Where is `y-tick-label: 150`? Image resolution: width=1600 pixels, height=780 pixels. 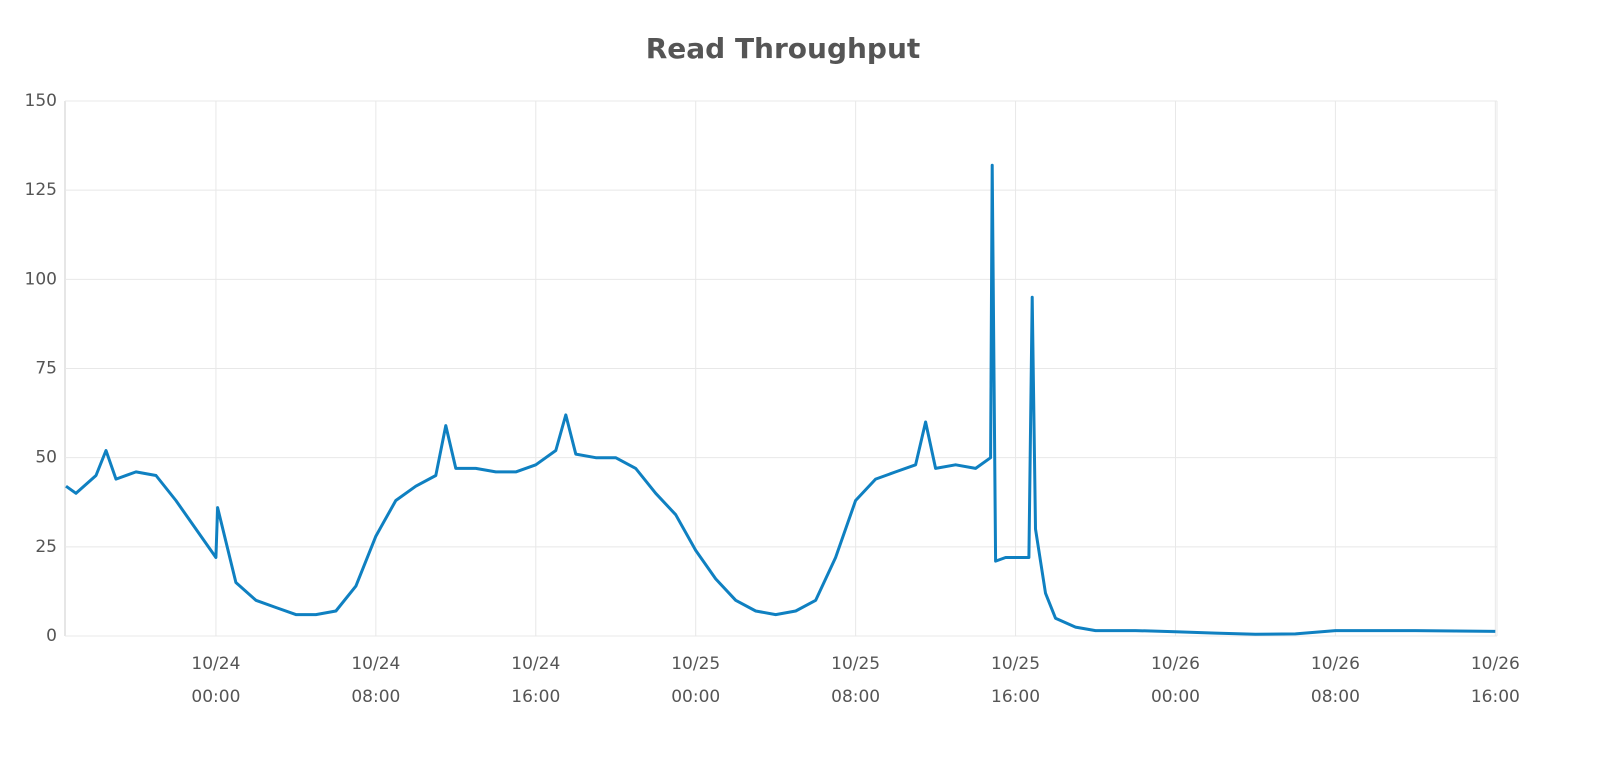
y-tick-label: 150 is located at coordinates (41, 101).